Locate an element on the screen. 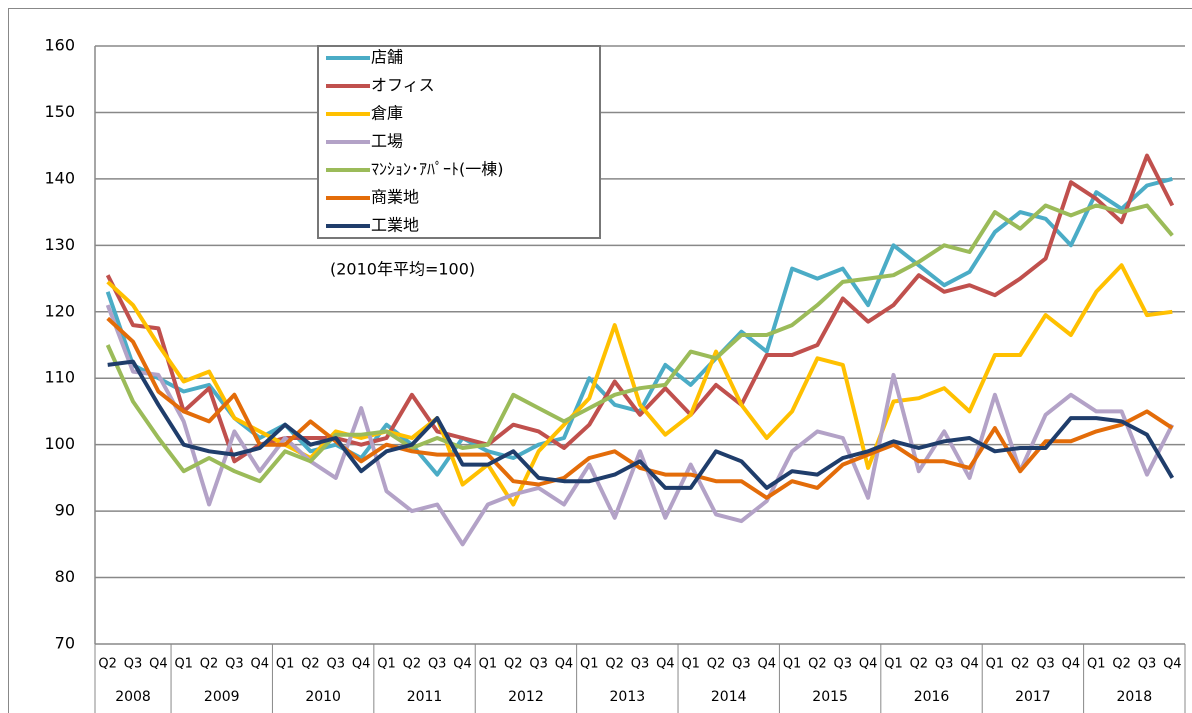 The height and width of the screenshot is (713, 1192). legend-label: 工業地 is located at coordinates (395, 225).